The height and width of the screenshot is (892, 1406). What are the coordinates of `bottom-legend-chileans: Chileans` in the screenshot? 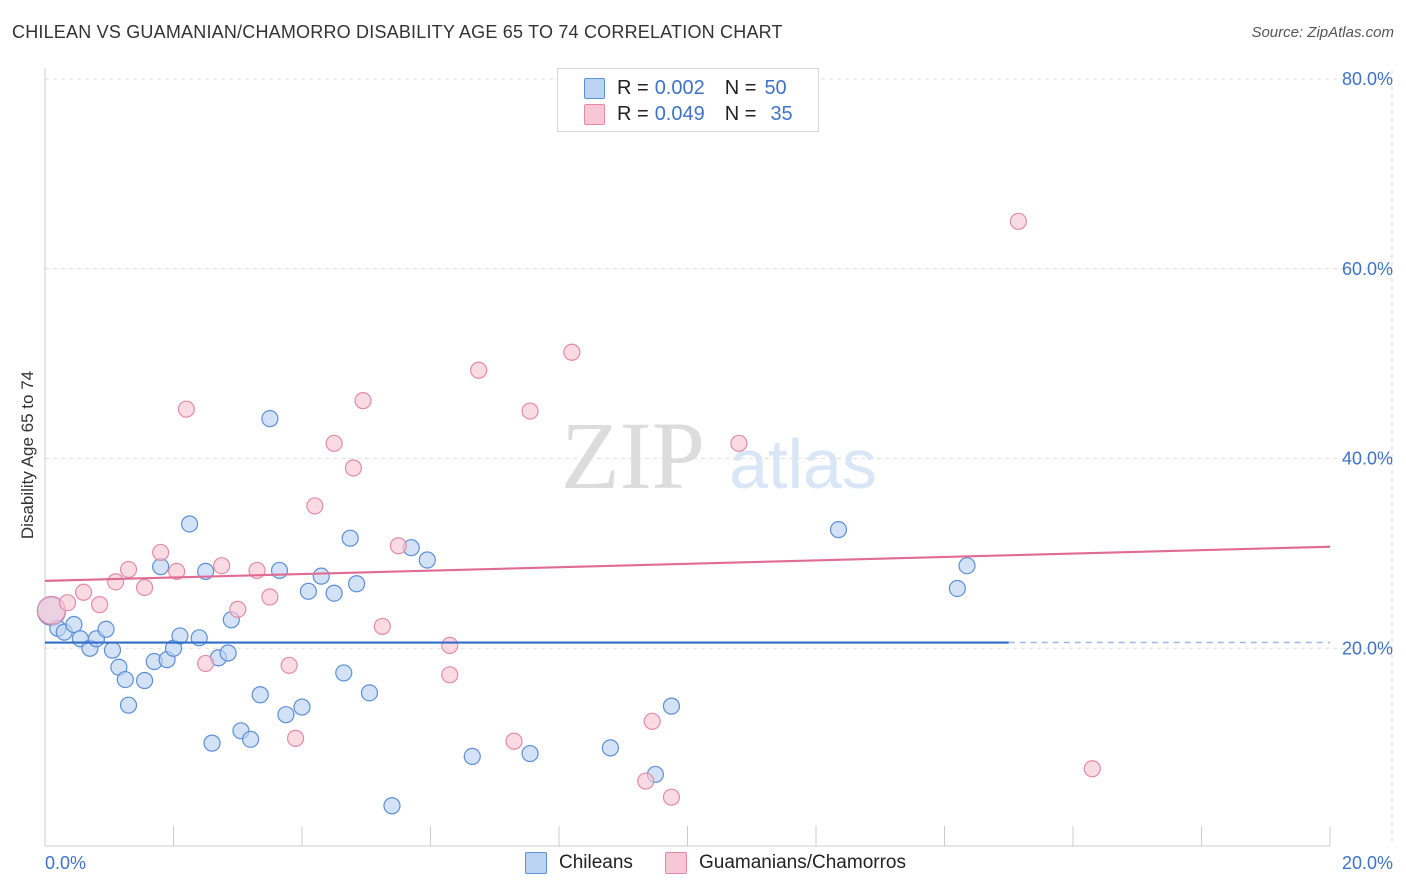 It's located at (579, 863).